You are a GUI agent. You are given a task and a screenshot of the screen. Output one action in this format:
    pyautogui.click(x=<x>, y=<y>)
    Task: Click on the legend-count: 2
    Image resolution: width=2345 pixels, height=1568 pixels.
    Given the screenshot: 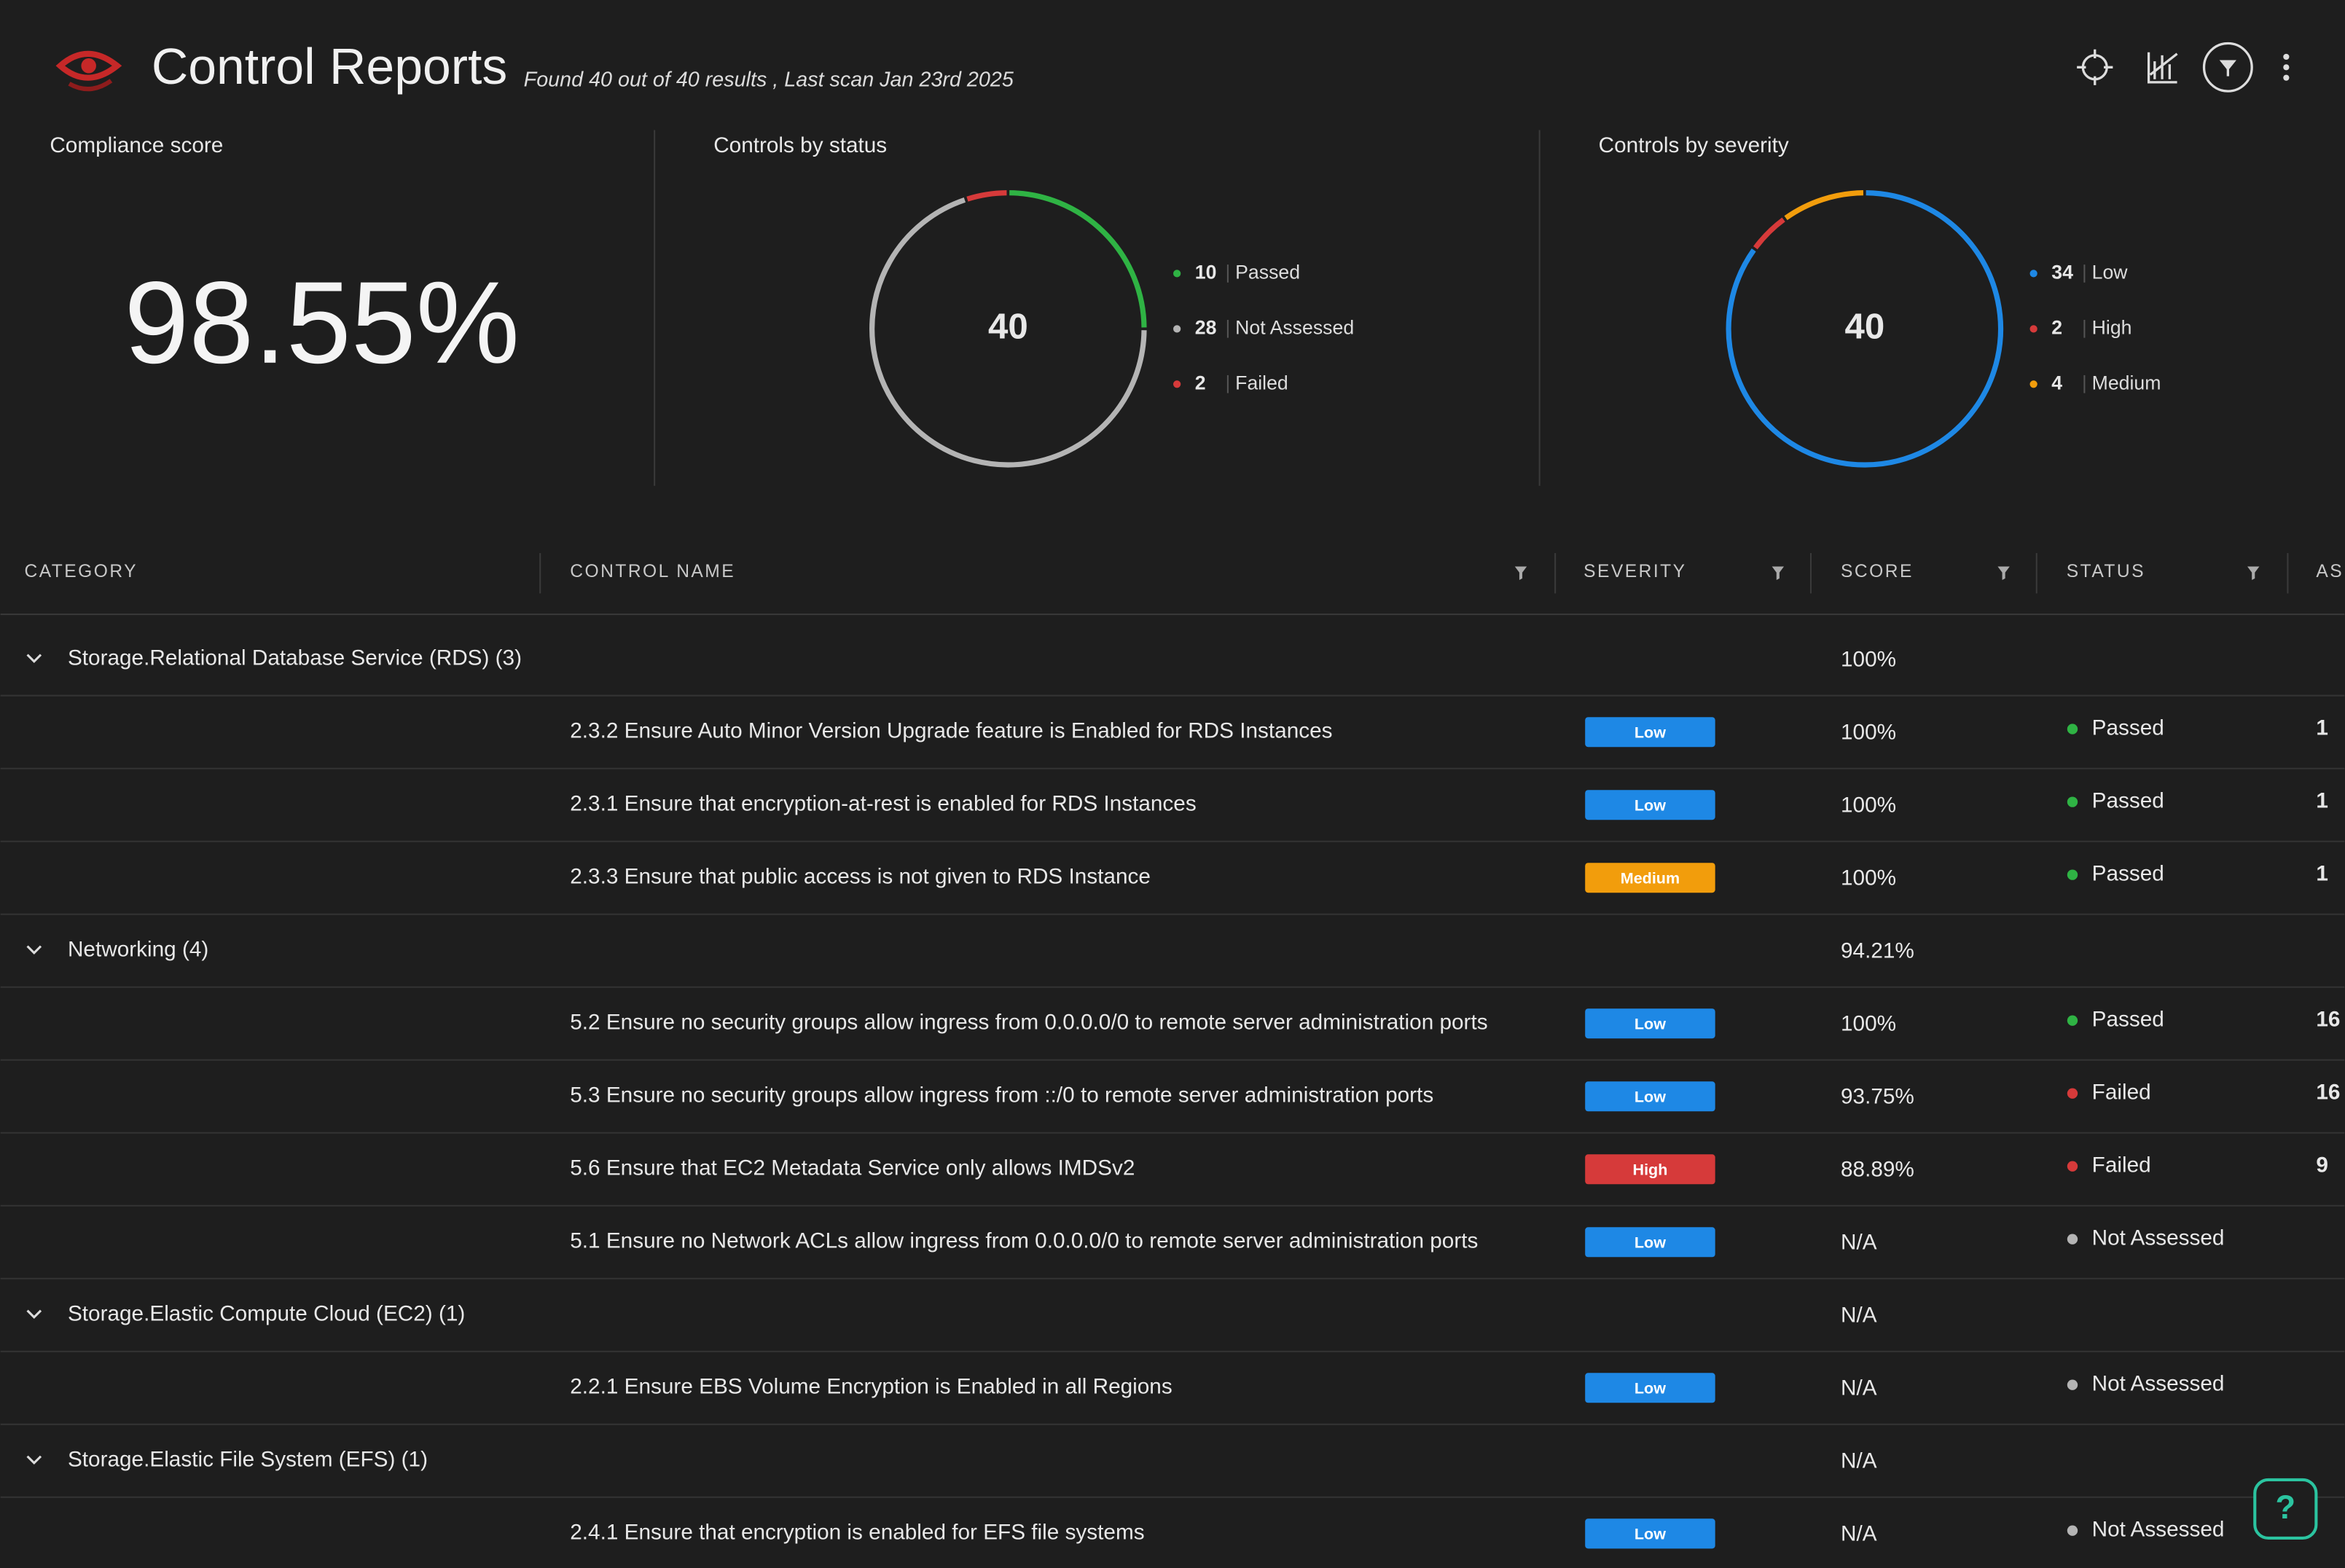 What is the action you would take?
    pyautogui.click(x=1200, y=382)
    